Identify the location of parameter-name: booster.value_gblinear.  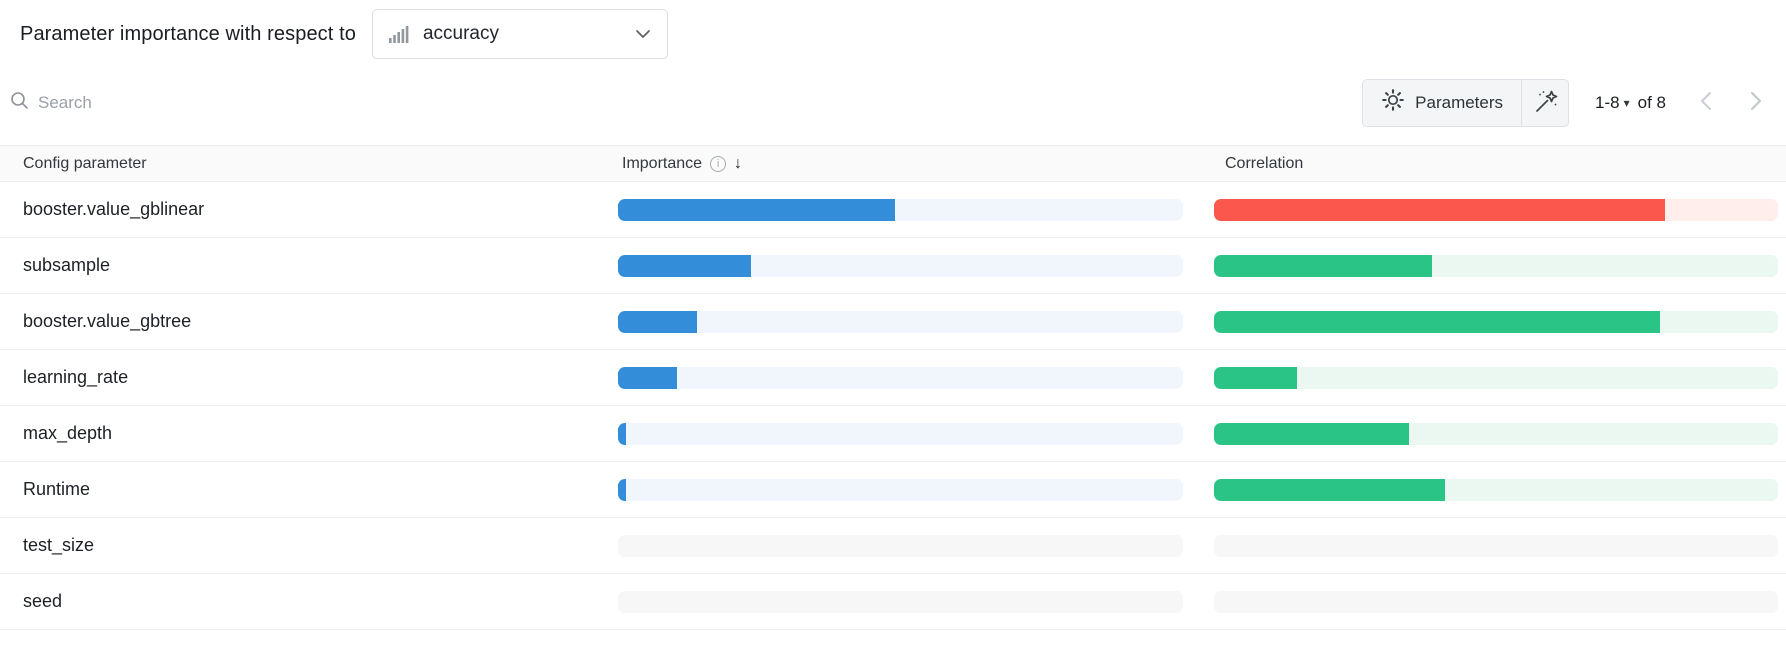
(114, 209).